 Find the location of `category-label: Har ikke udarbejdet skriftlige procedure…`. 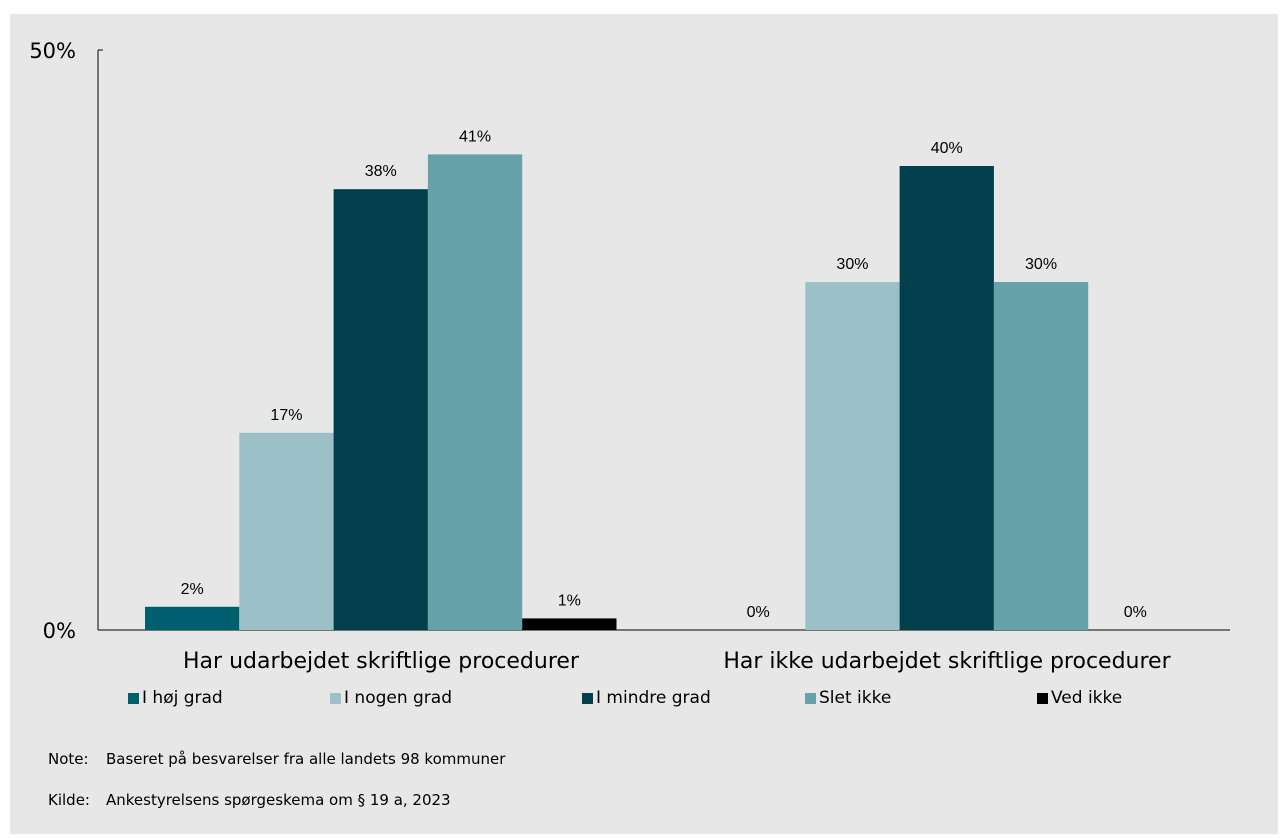

category-label: Har ikke udarbejdet skriftlige procedure… is located at coordinates (947, 661).